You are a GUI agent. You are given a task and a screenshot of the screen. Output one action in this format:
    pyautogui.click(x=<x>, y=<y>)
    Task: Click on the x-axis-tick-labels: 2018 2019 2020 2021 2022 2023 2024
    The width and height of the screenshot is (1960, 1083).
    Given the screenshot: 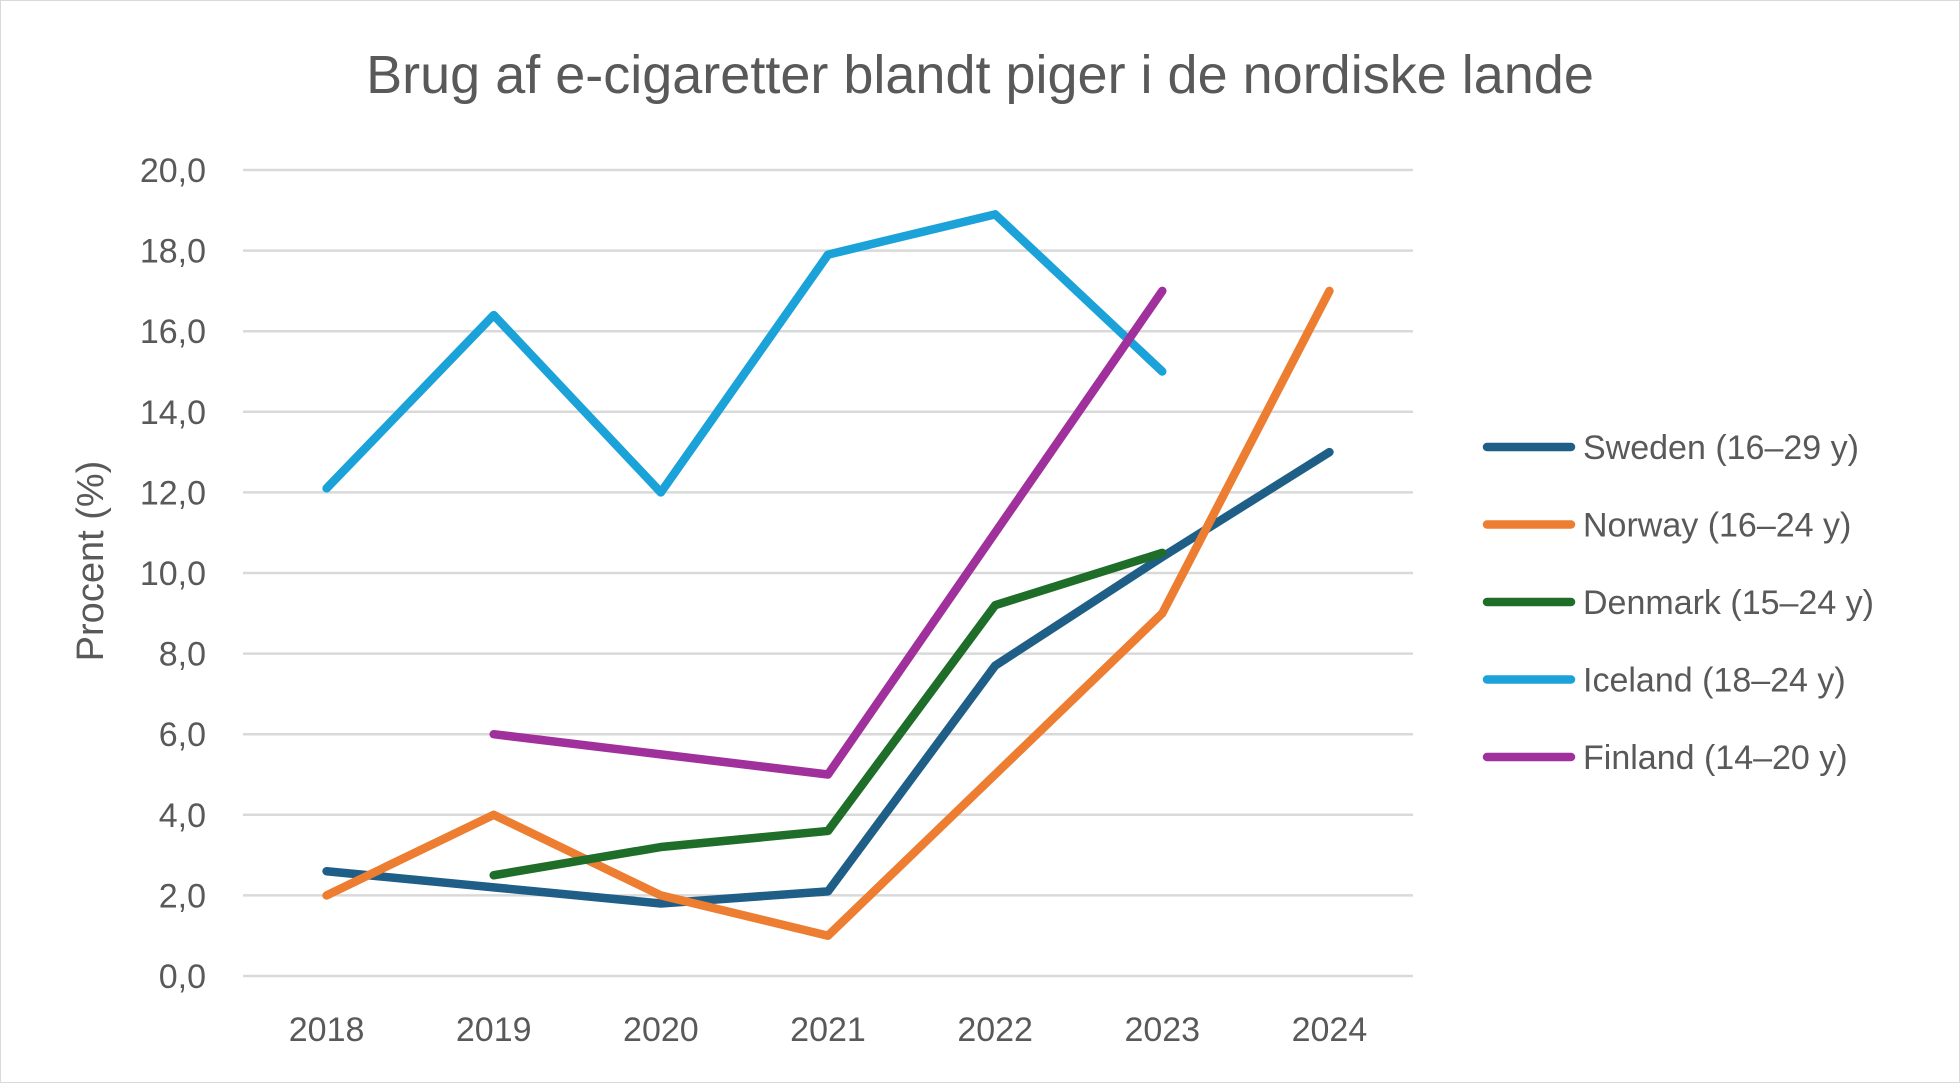 What is the action you would take?
    pyautogui.click(x=828, y=1030)
    